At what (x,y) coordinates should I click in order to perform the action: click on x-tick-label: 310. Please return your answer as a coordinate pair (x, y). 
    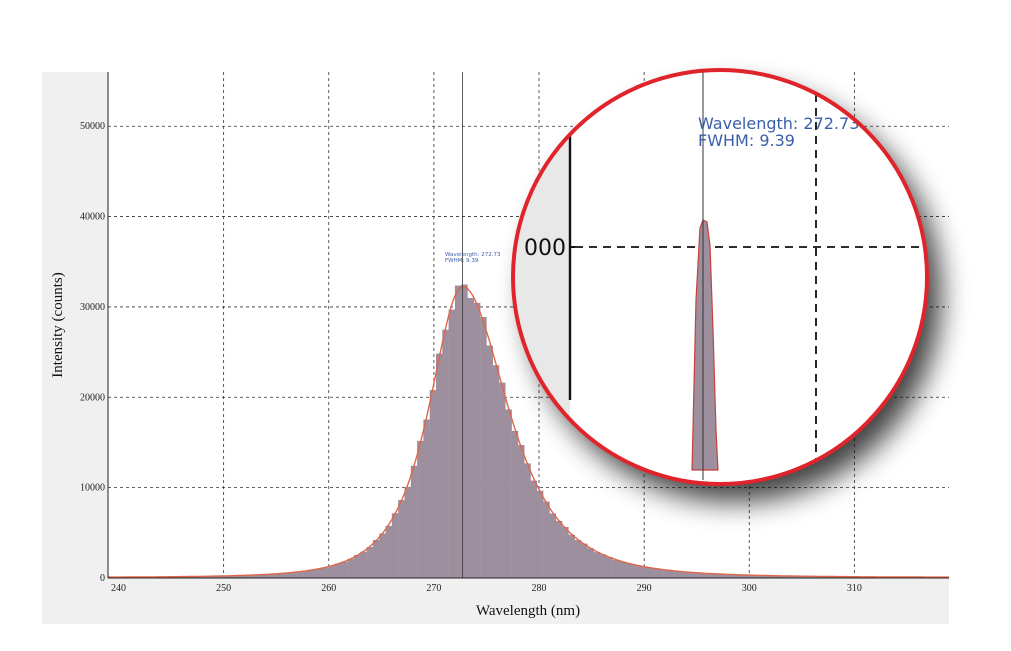
    Looking at the image, I should click on (854, 588).